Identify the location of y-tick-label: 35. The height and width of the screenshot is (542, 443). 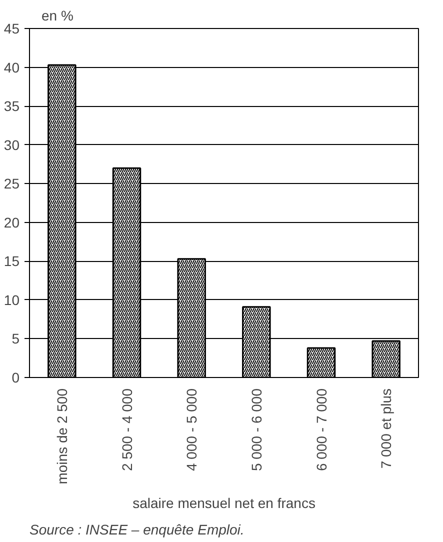
(12, 106).